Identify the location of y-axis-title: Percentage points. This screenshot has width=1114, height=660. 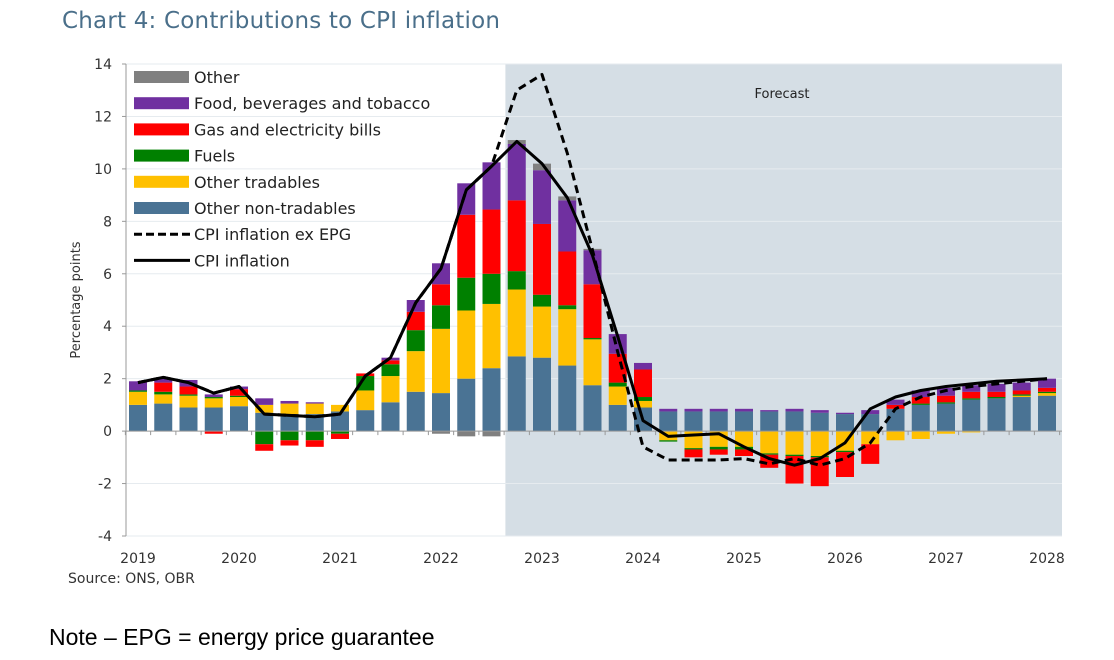
(76, 299).